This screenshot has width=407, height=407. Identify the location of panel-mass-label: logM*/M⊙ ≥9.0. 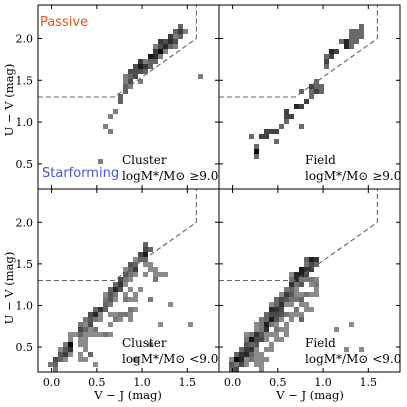
(170, 176).